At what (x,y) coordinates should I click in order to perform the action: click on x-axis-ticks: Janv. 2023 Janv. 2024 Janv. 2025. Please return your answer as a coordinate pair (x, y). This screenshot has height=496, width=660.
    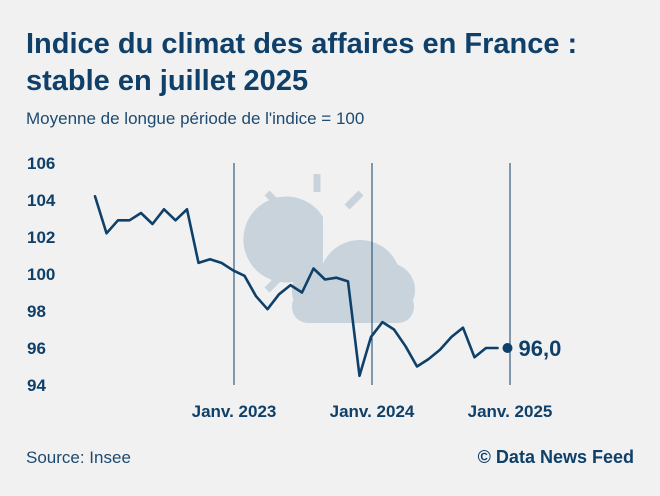
    Looking at the image, I should click on (372, 411).